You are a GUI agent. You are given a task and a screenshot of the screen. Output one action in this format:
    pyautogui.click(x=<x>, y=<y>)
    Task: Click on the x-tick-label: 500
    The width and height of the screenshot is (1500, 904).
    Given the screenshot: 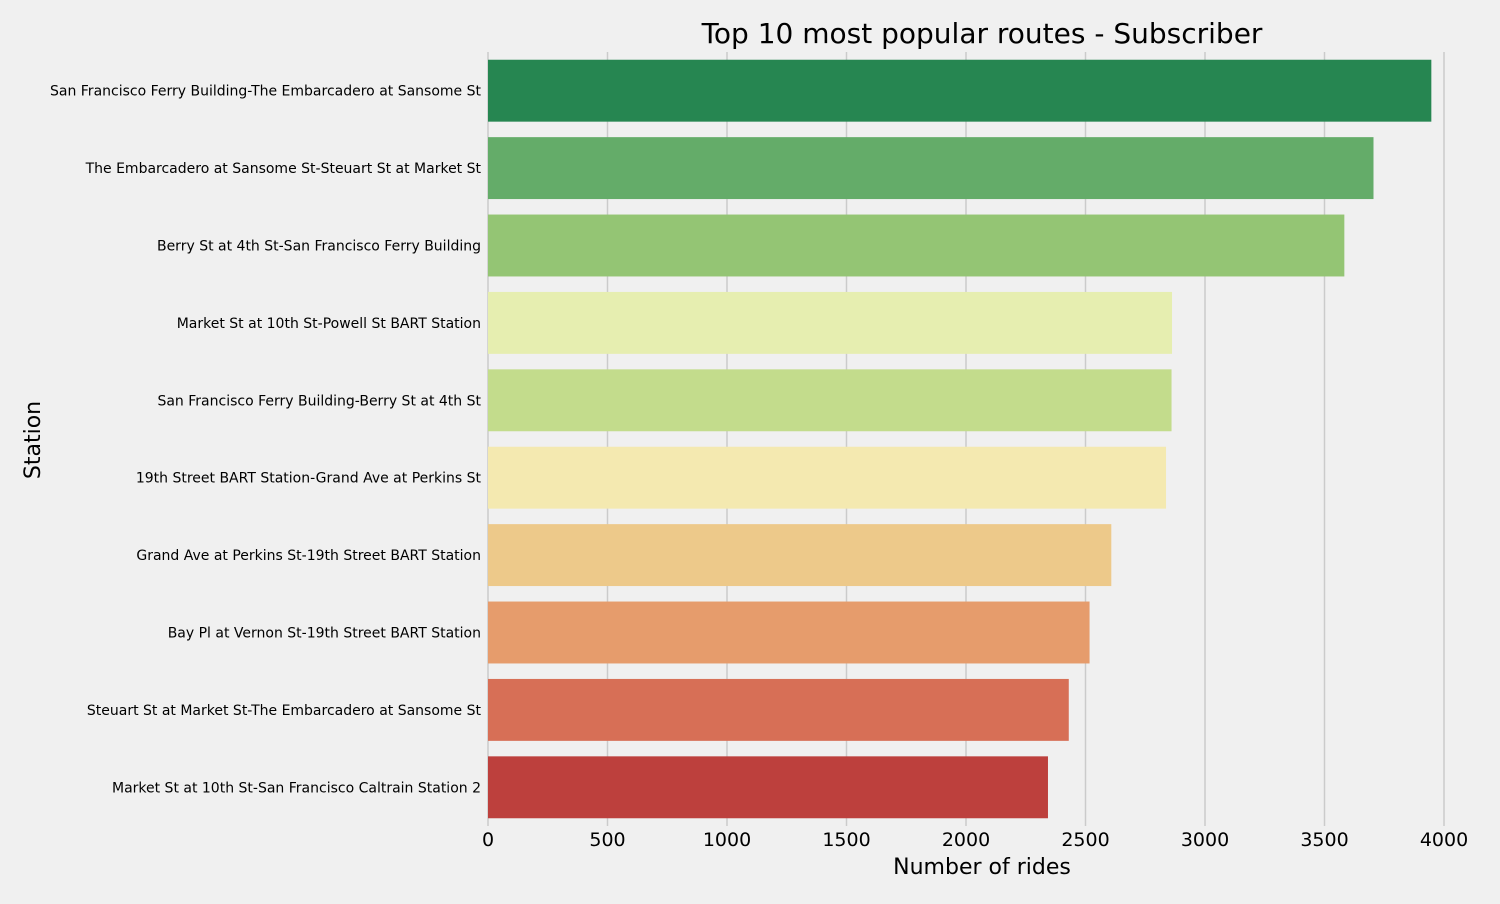 What is the action you would take?
    pyautogui.click(x=607, y=840)
    